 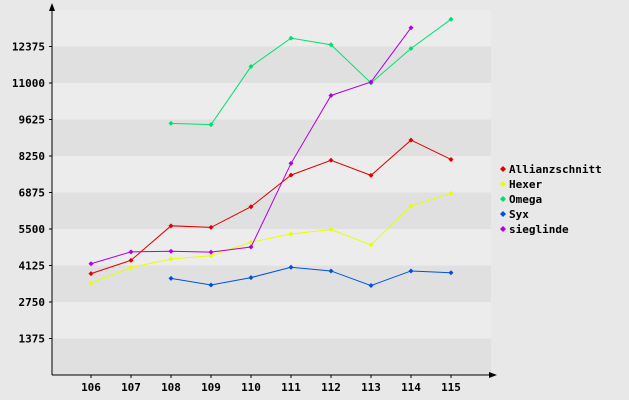 I want to click on series-hexer, so click(x=271, y=238).